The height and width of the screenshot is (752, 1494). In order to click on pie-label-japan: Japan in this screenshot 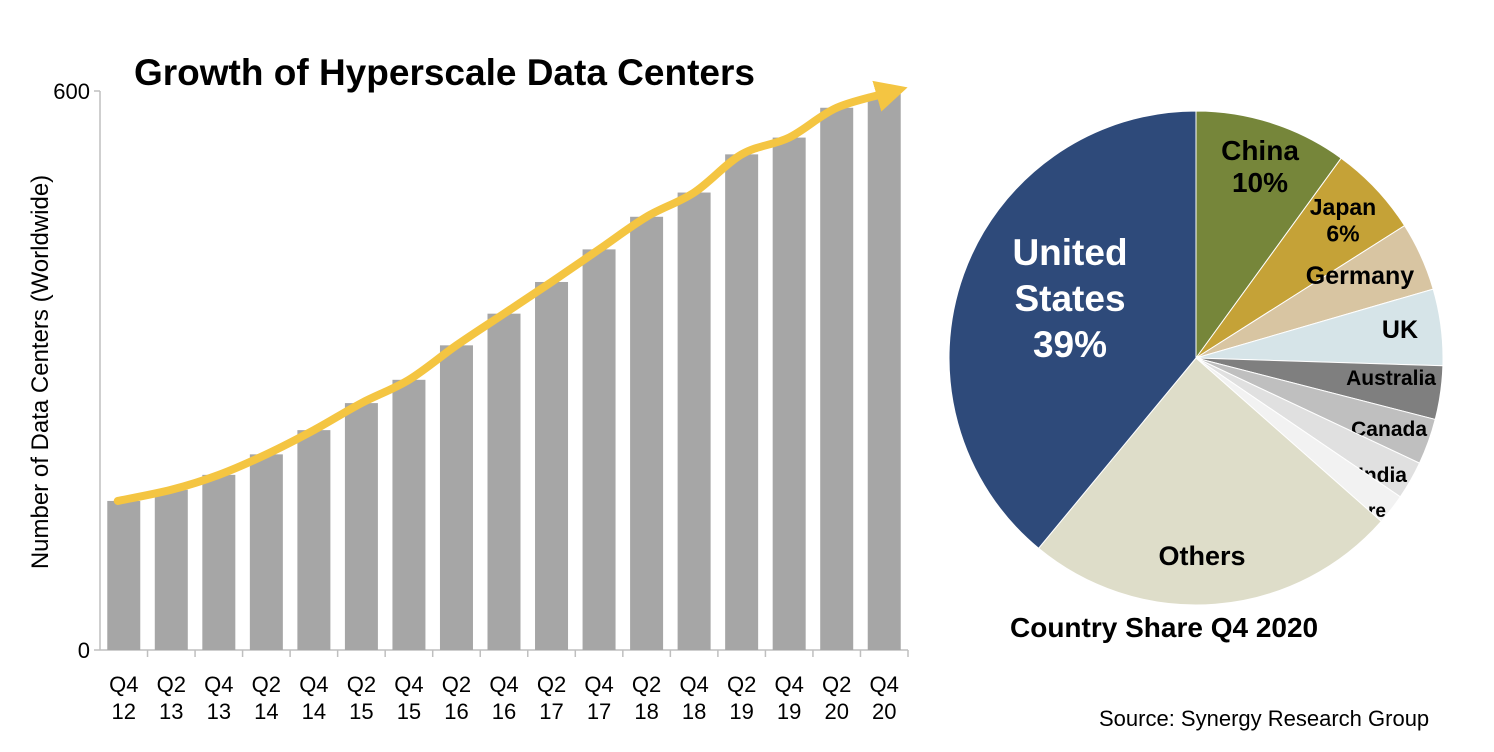, I will do `click(1343, 207)`.